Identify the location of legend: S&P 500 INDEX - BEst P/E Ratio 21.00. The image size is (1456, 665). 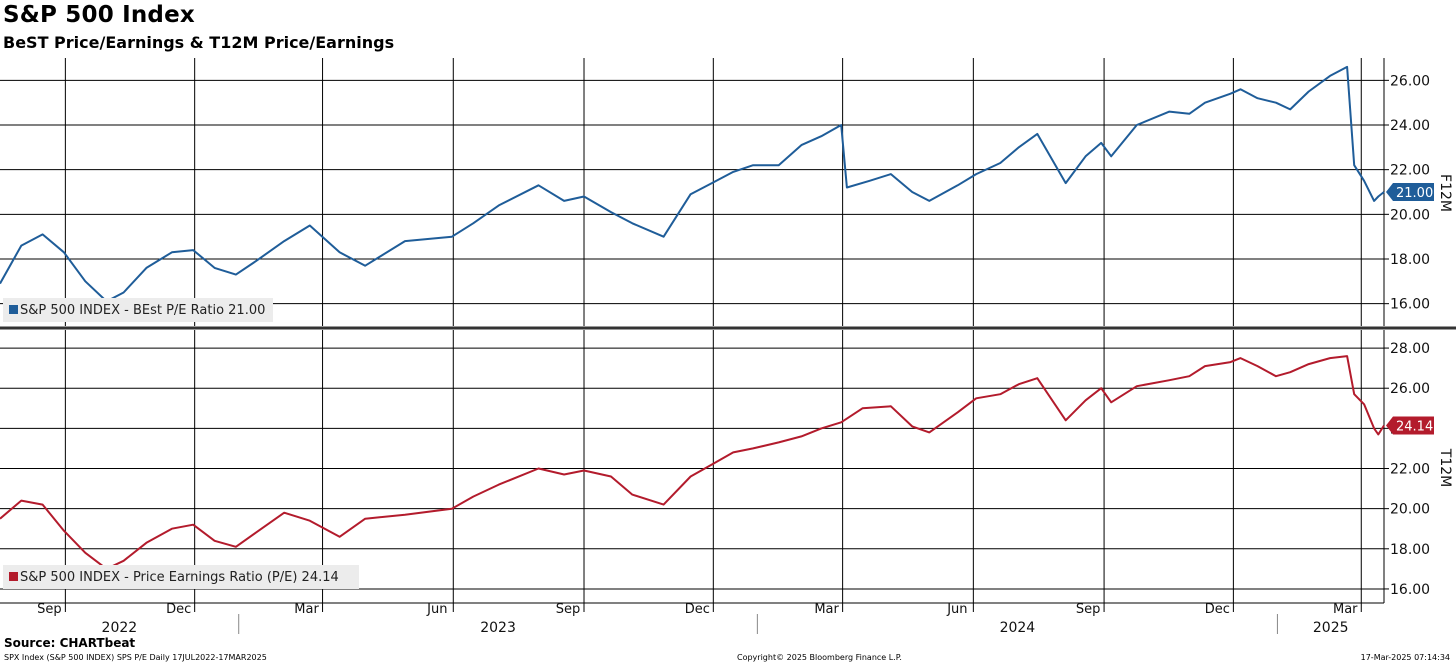
(138, 310).